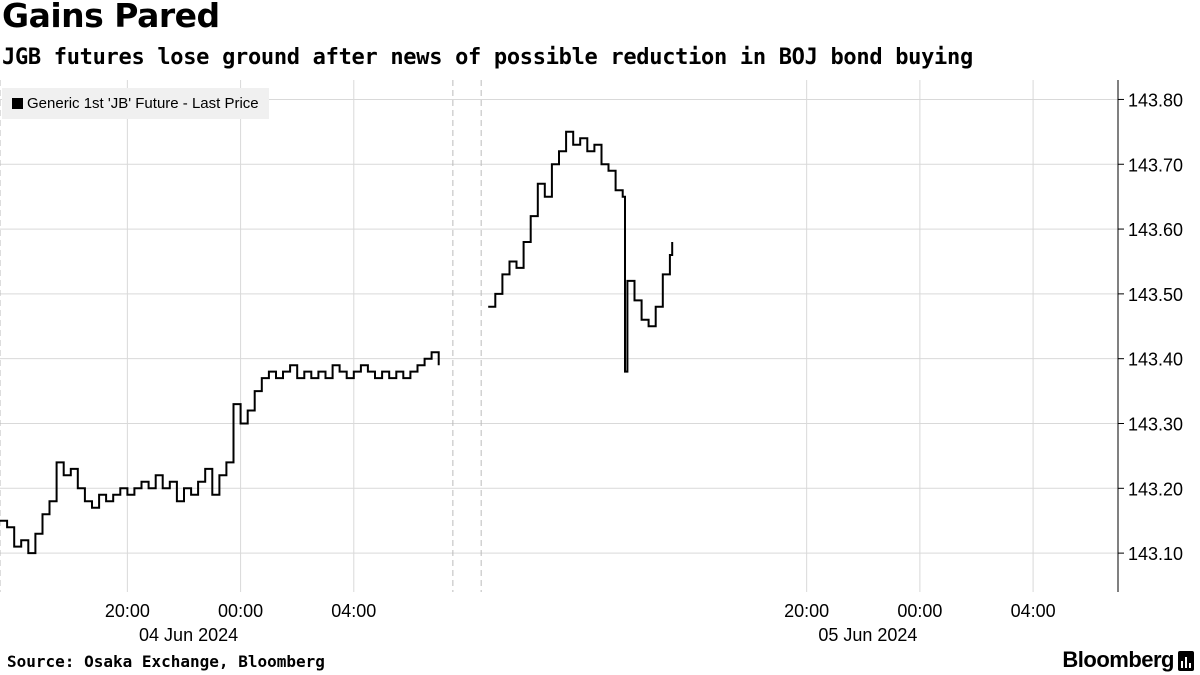  What do you see at coordinates (143, 103) in the screenshot?
I see `legend-label: Generic 1st 'JB' Future - Last Price` at bounding box center [143, 103].